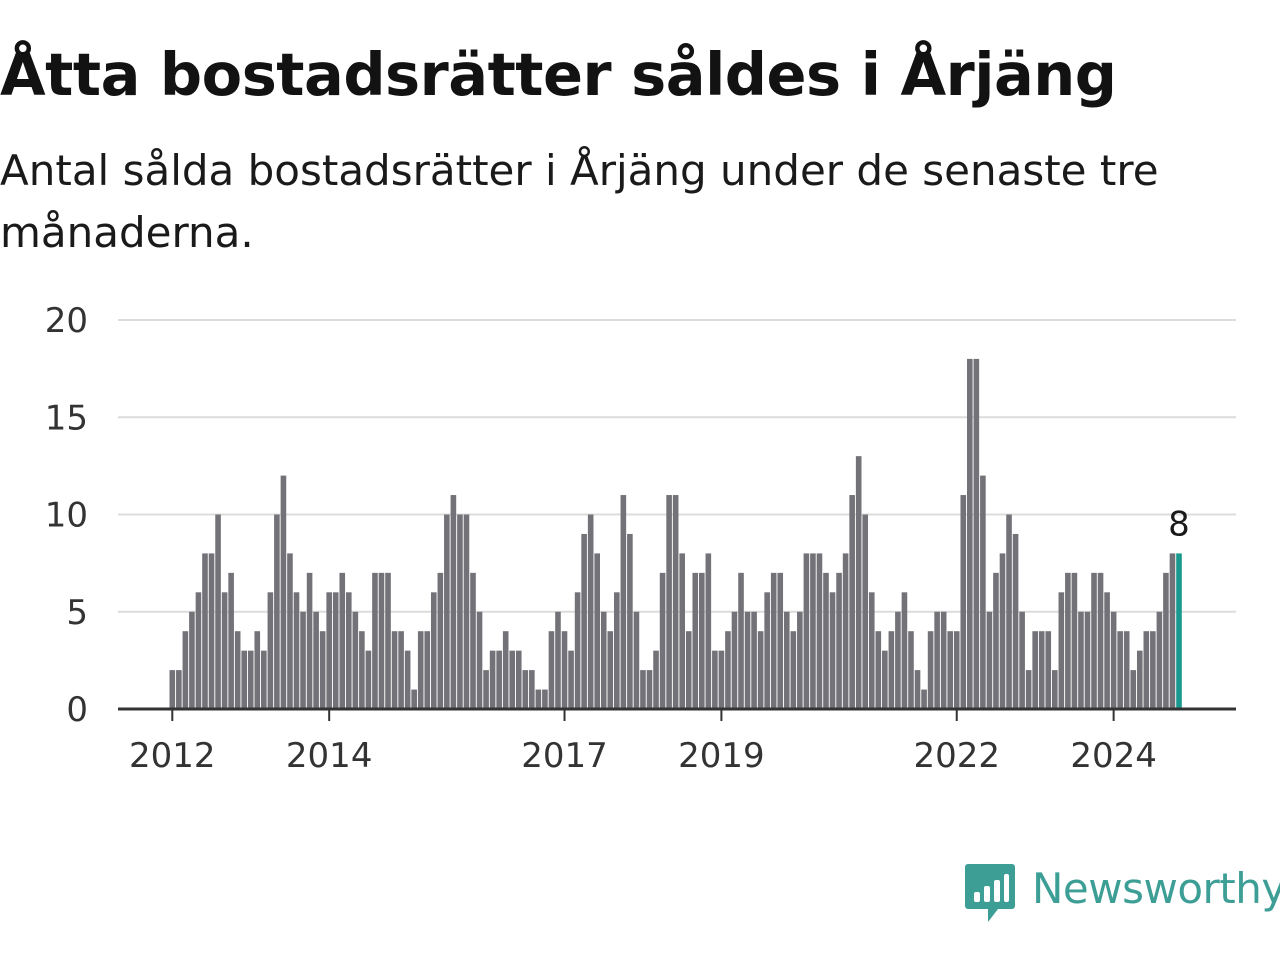 Image resolution: width=1280 pixels, height=960 pixels. Describe the element at coordinates (1156, 888) in the screenshot. I see `brand-name: Newsworthy` at that location.